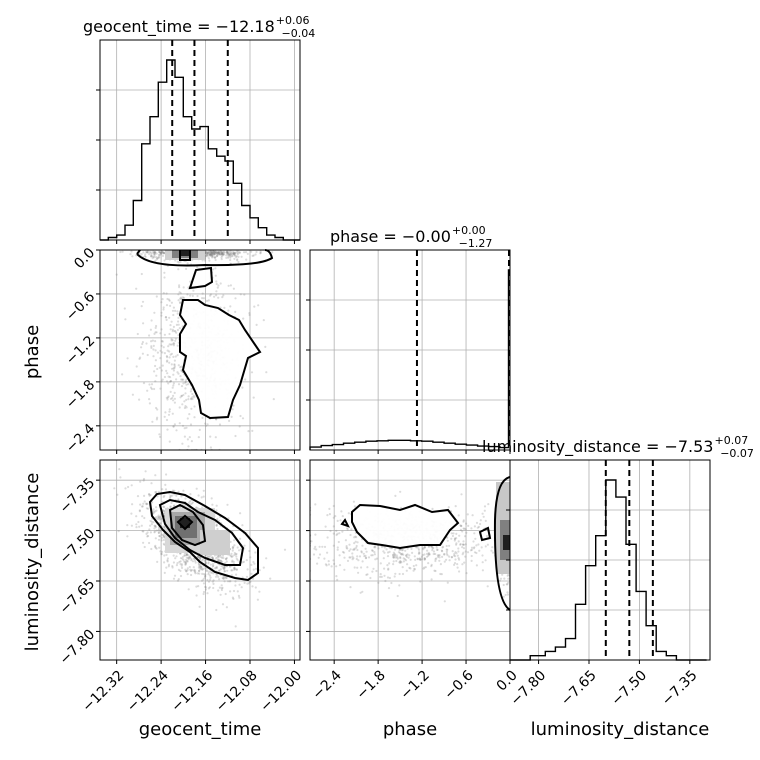  Describe the element at coordinates (185, 522) in the screenshot. I see `contour-ld-gt-core` at that location.